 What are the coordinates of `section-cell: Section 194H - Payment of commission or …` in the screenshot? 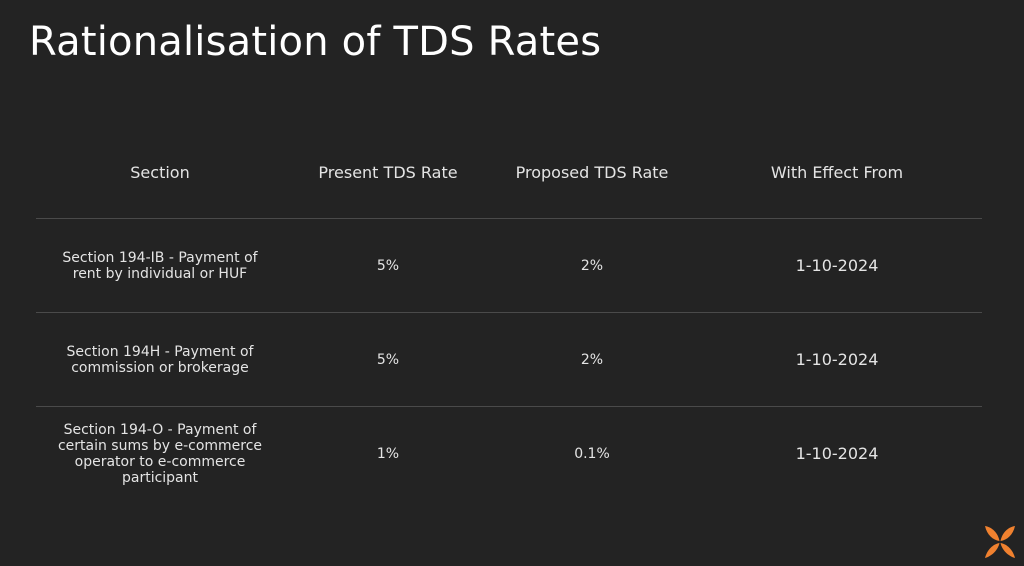 It's located at (160, 359).